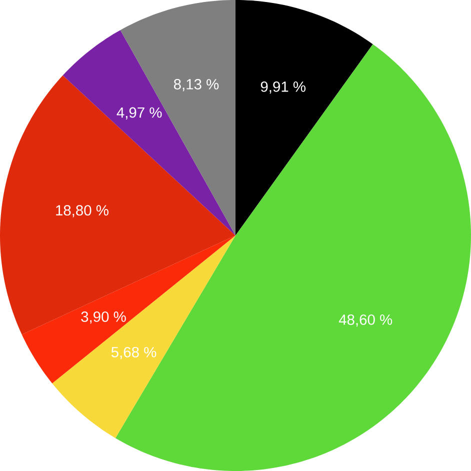  Describe the element at coordinates (133, 353) in the screenshot. I see `data-label: 5,68 %` at that location.